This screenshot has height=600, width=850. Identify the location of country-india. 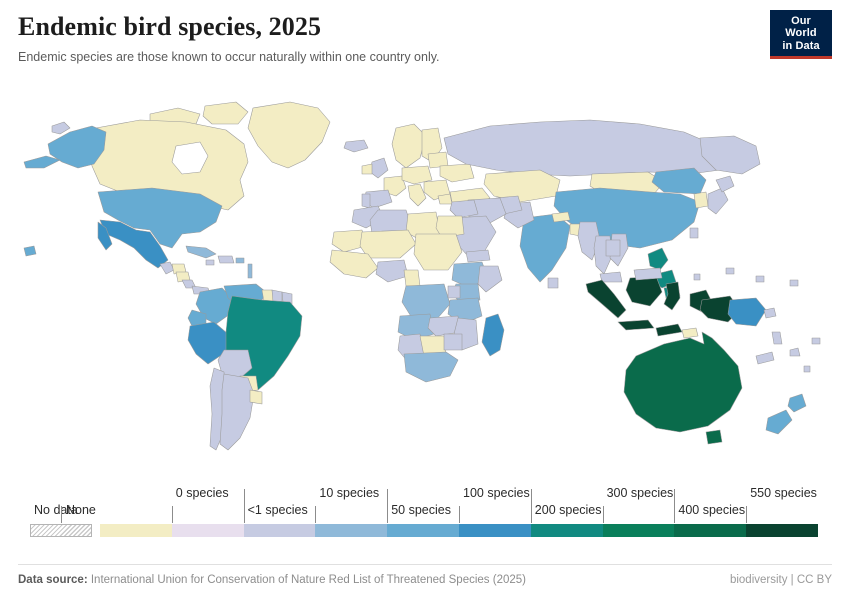
(545, 248).